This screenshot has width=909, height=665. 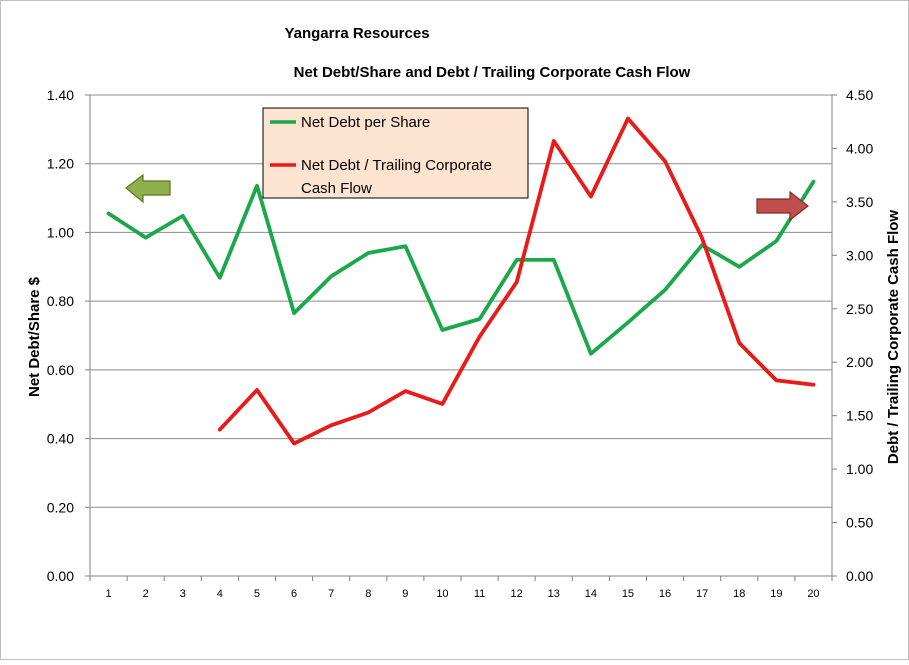 I want to click on x-tick-label: 3, so click(x=183, y=594).